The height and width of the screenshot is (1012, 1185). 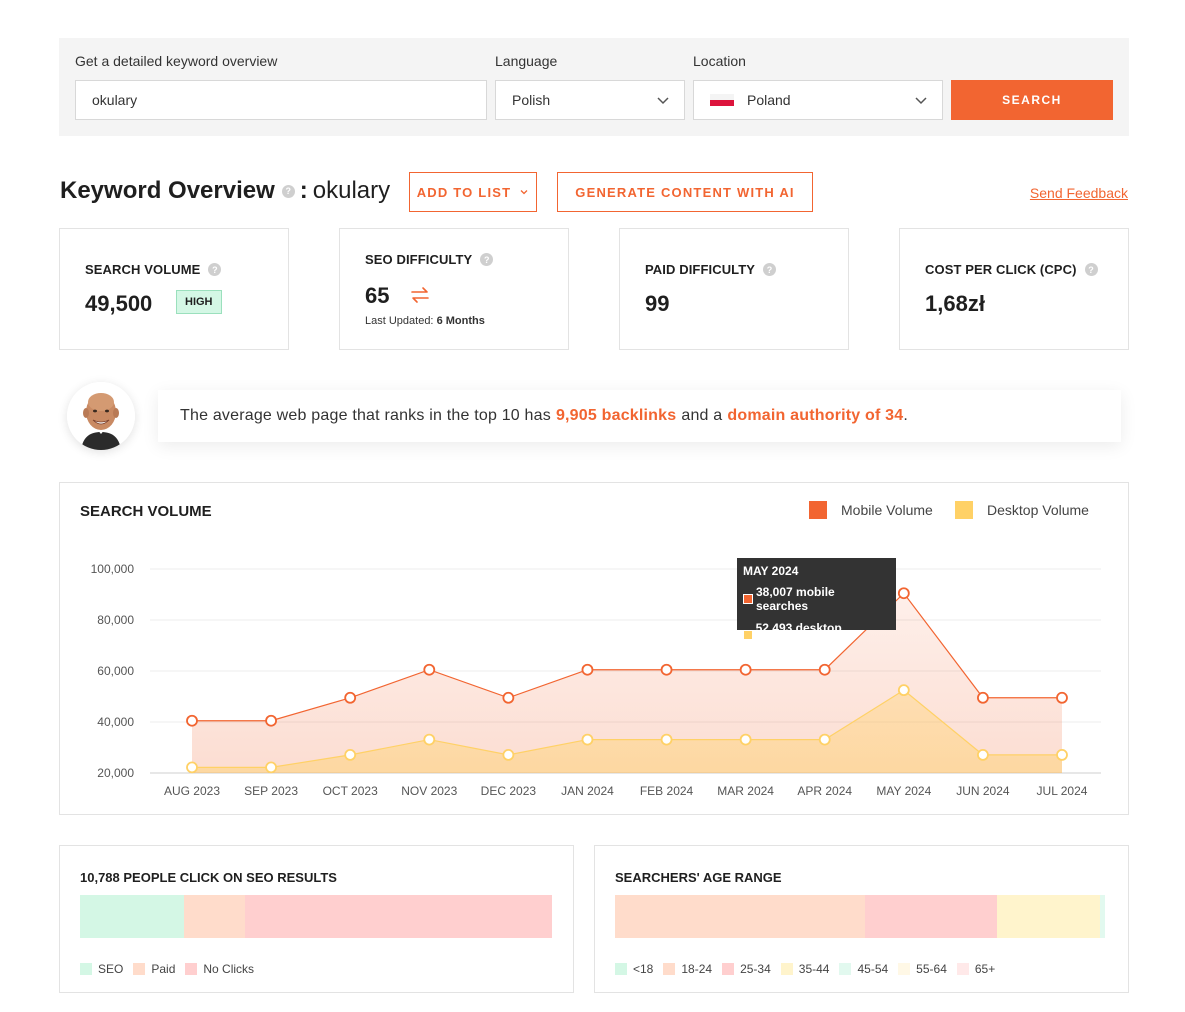 I want to click on mobile-legend-swatch, so click(x=818, y=510).